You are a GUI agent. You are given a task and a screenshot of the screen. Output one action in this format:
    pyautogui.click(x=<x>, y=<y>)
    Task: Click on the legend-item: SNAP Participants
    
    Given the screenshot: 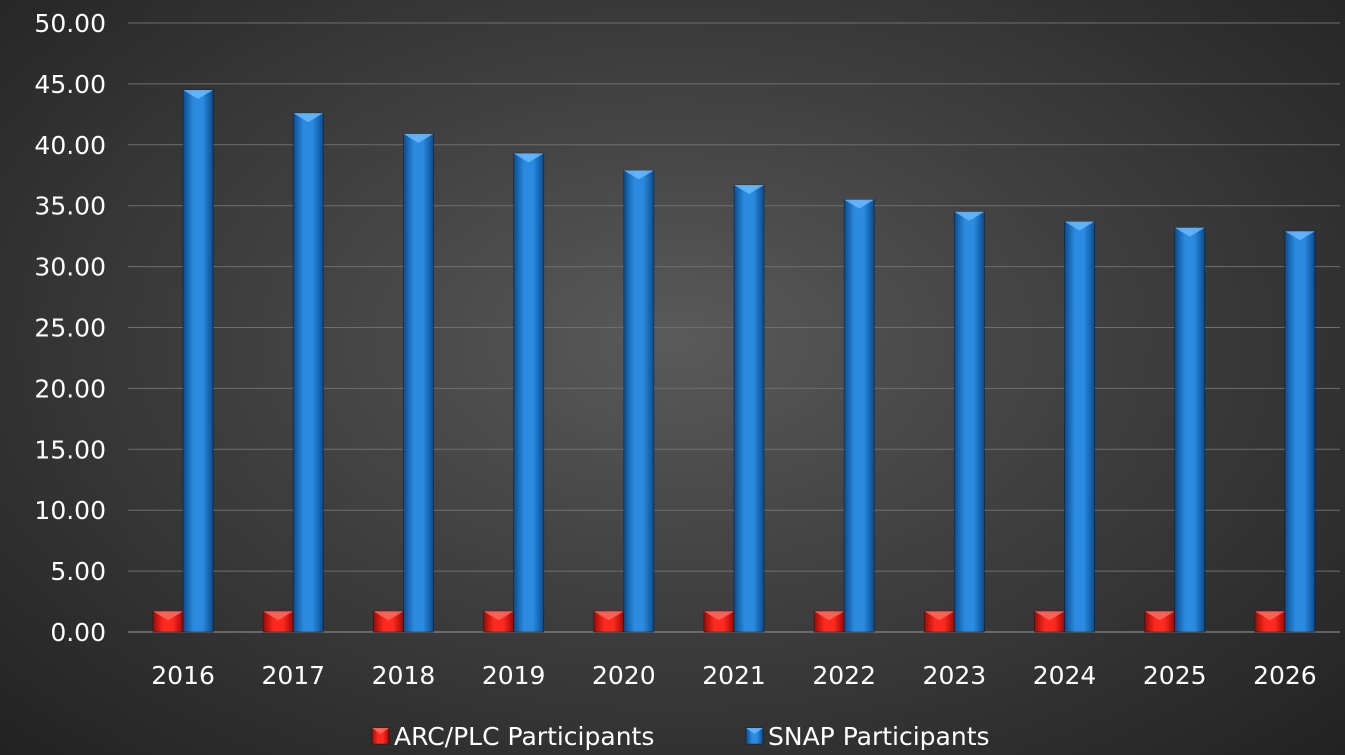 What is the action you would take?
    pyautogui.click(x=867, y=736)
    